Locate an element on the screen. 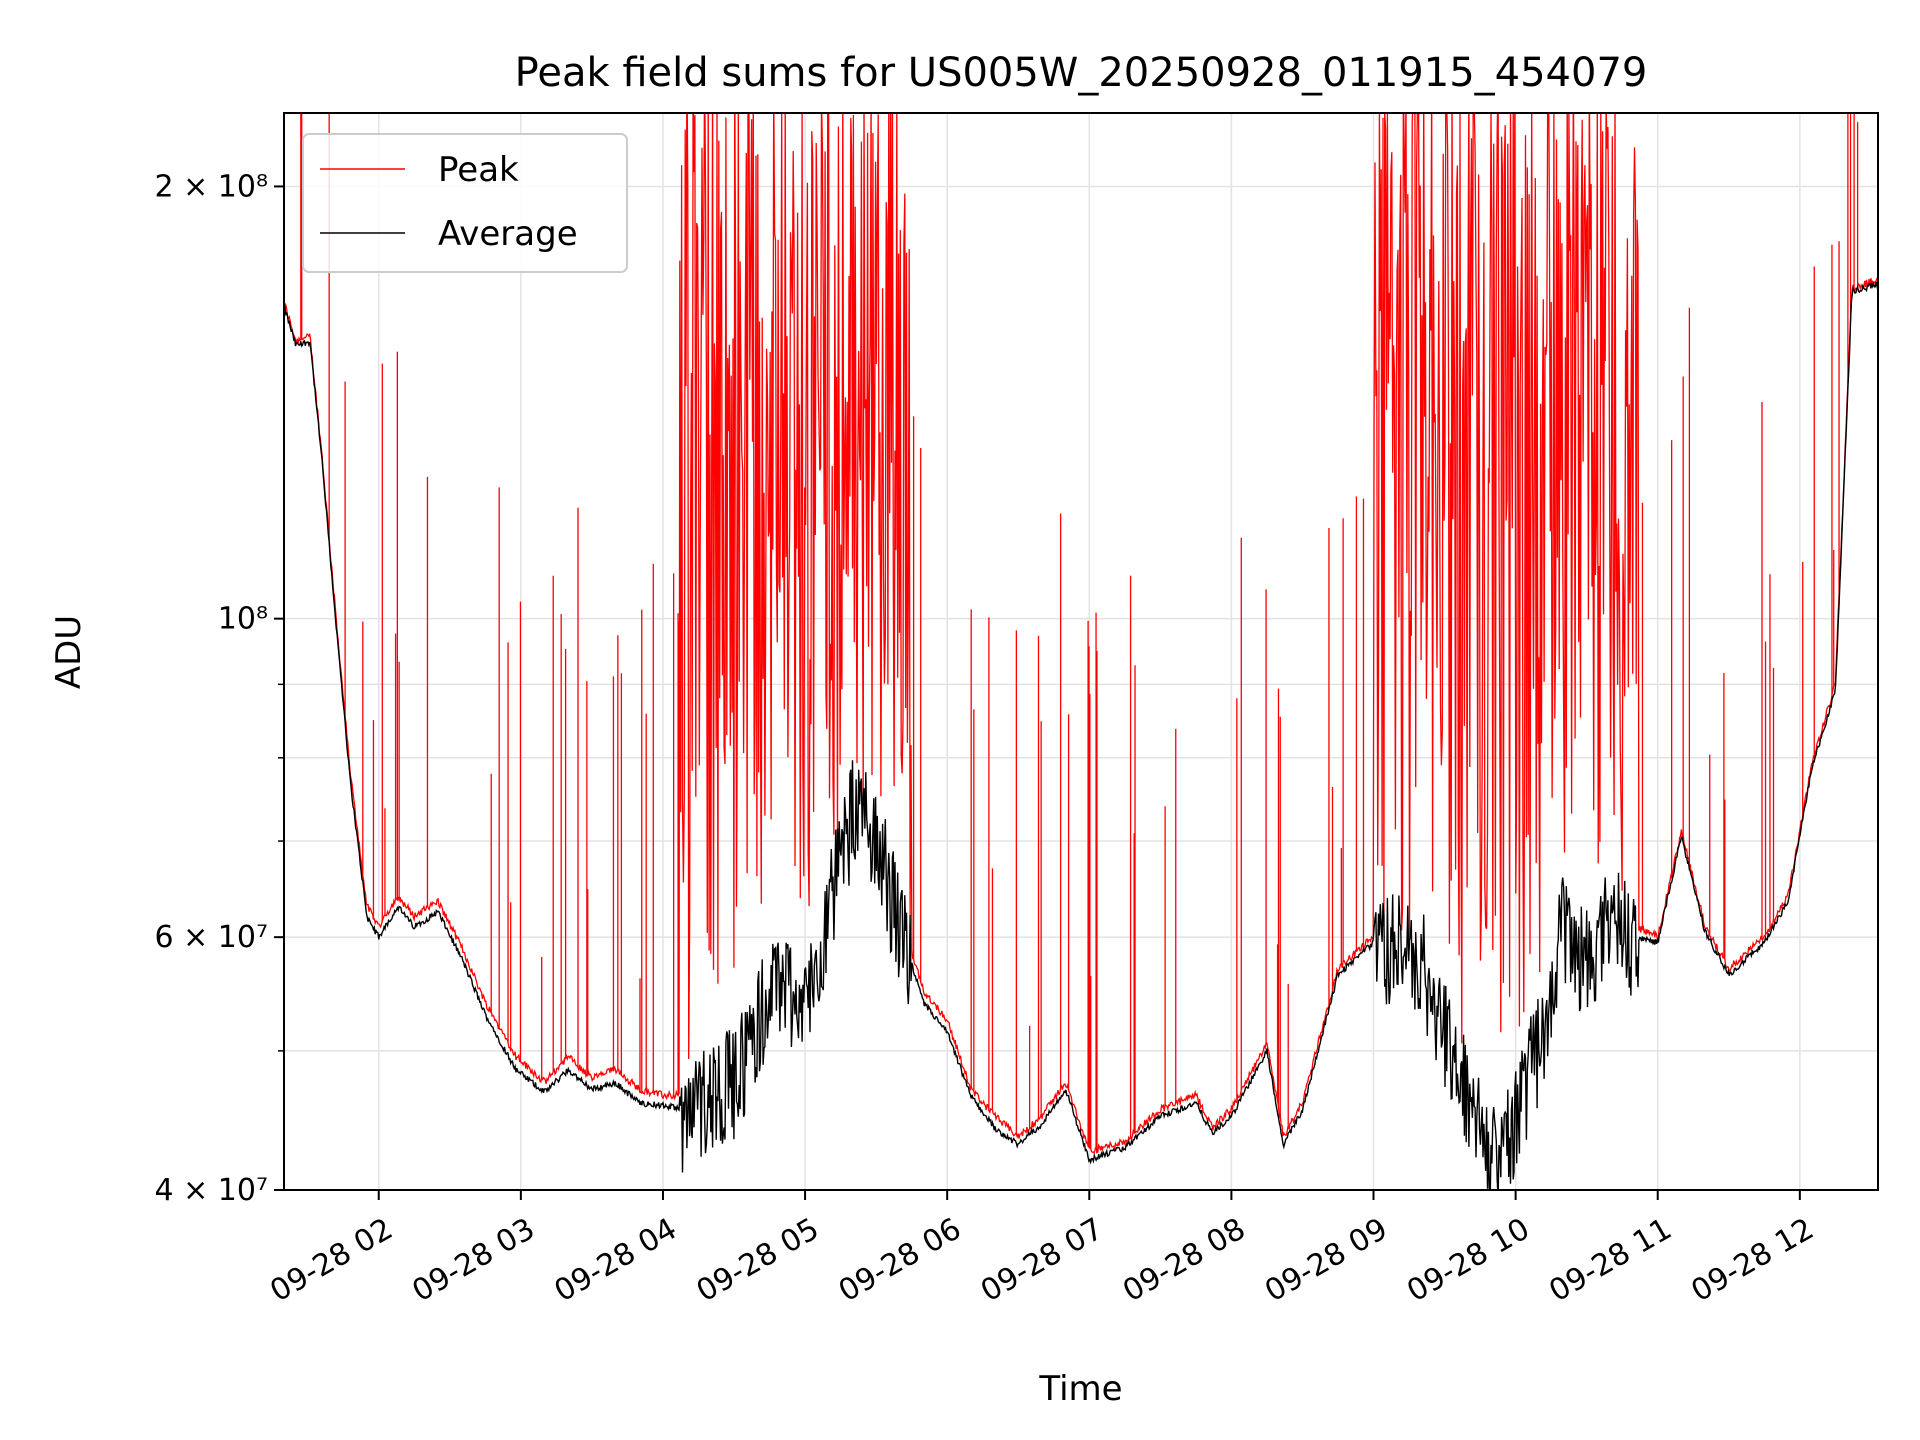 This screenshot has width=1920, height=1440. x-axis-label: Time is located at coordinates (1080, 1389).